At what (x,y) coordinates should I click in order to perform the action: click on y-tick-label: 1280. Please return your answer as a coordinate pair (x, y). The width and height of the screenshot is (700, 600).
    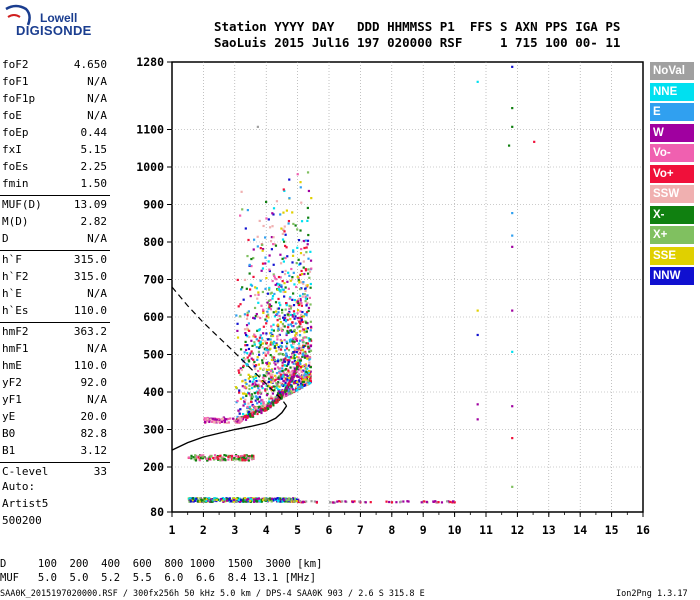
    Looking at the image, I should click on (150, 62).